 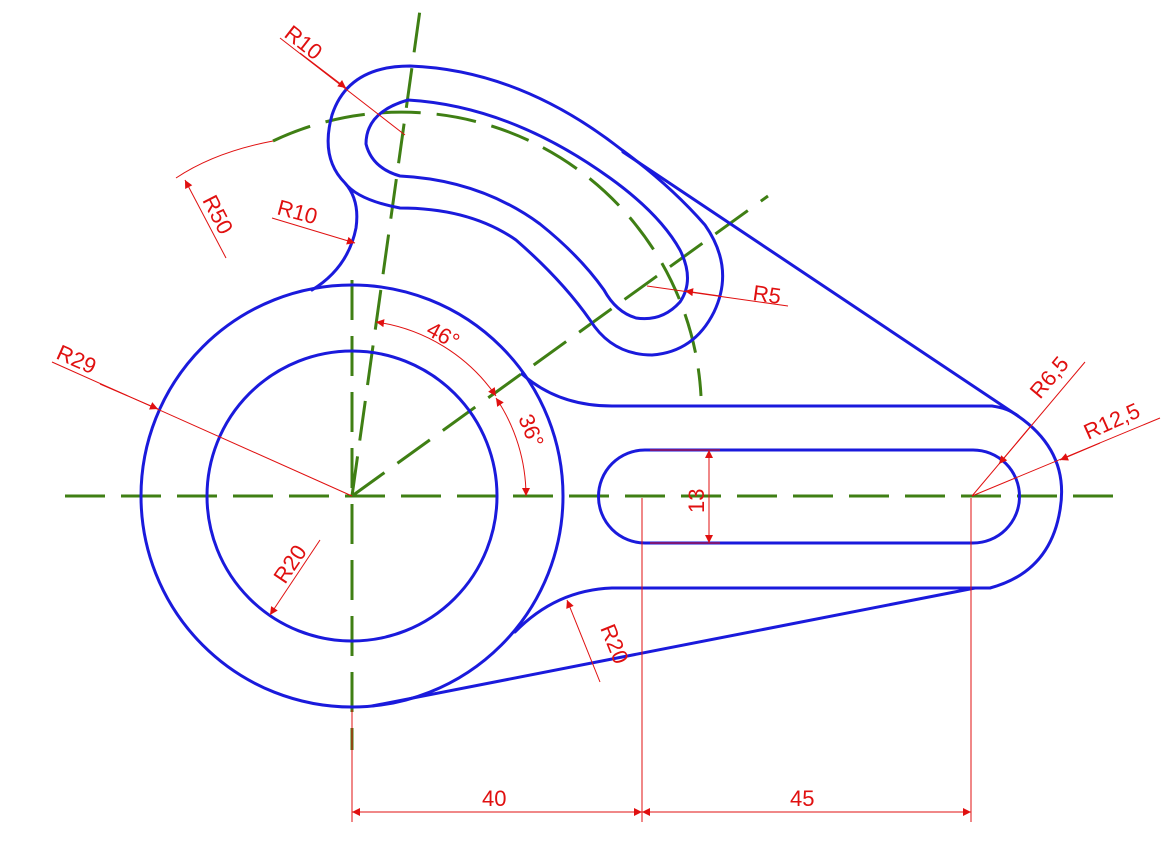 I want to click on arc-centerline-r50, so click(x=487, y=253).